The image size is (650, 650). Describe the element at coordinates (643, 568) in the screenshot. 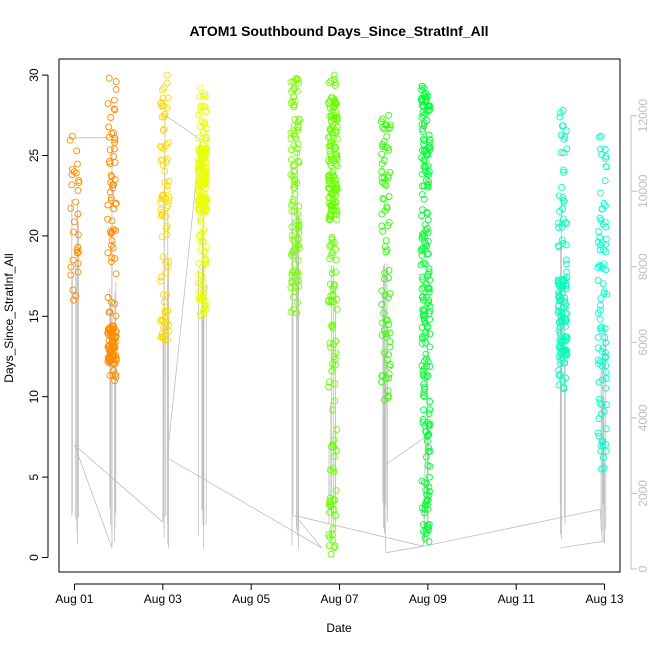

I see `right-axis-tick-label: 0` at that location.